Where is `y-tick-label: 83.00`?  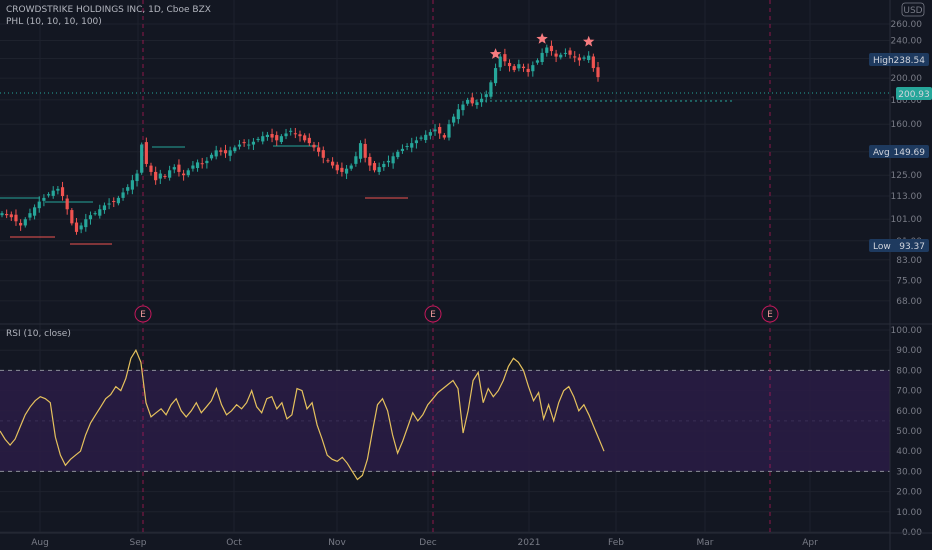
y-tick-label: 83.00 is located at coordinates (909, 261).